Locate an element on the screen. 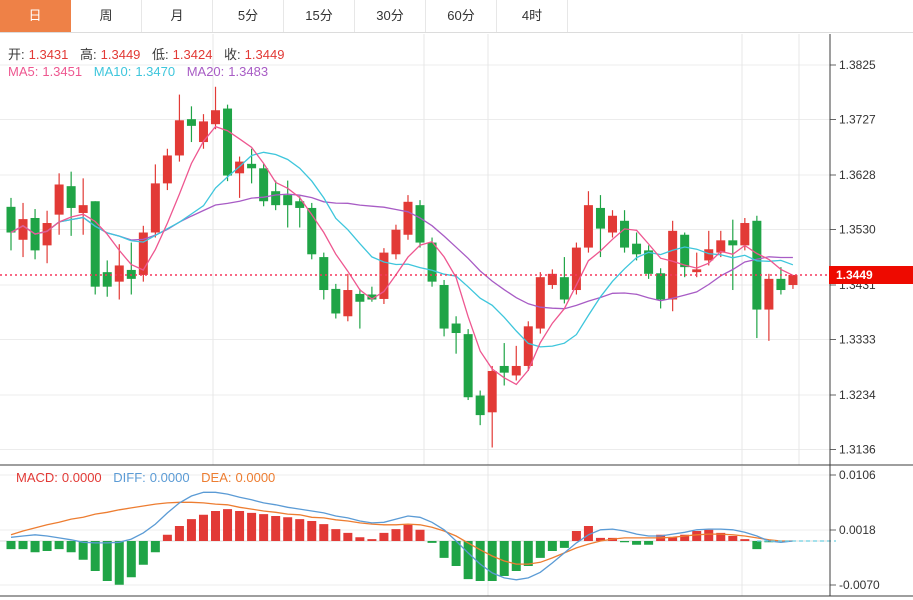  price-axis-tick-label: 1.3333 is located at coordinates (857, 340).